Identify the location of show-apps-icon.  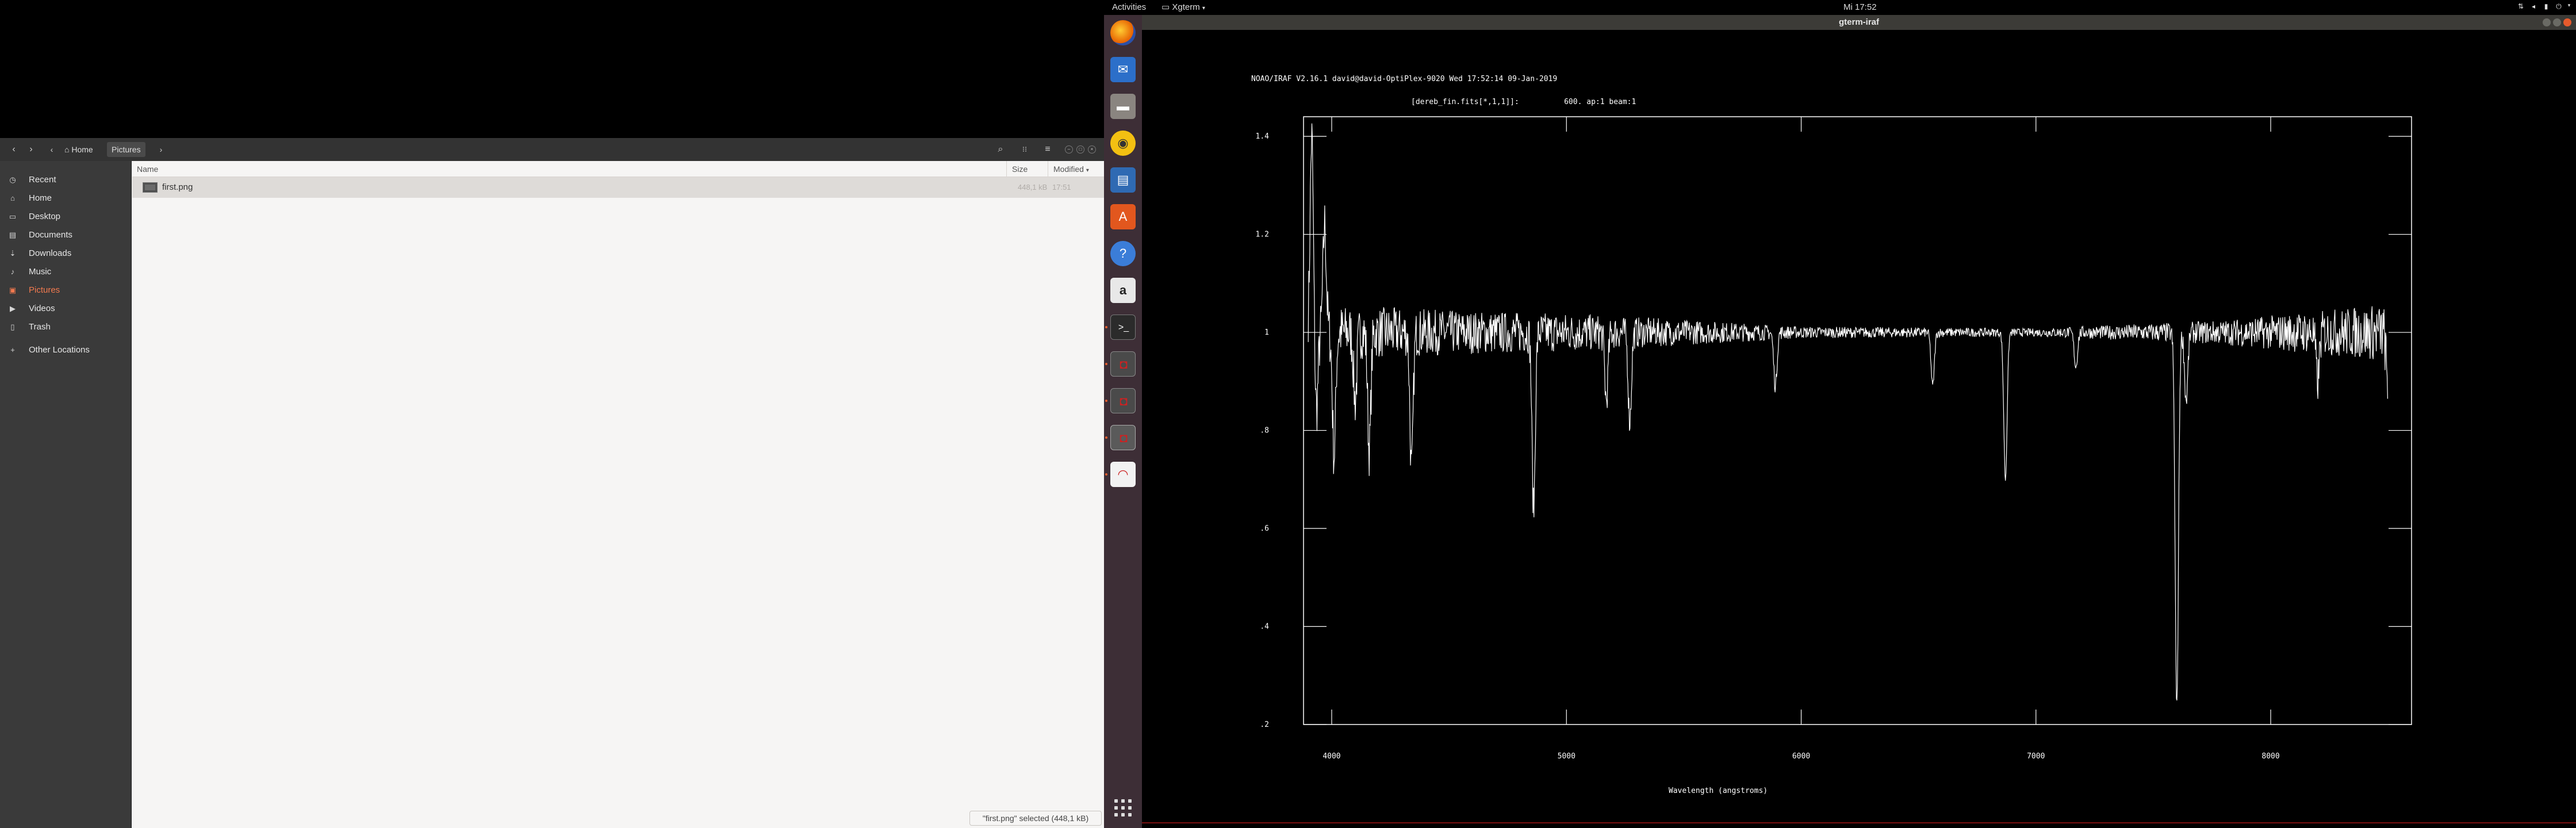
(1123, 807).